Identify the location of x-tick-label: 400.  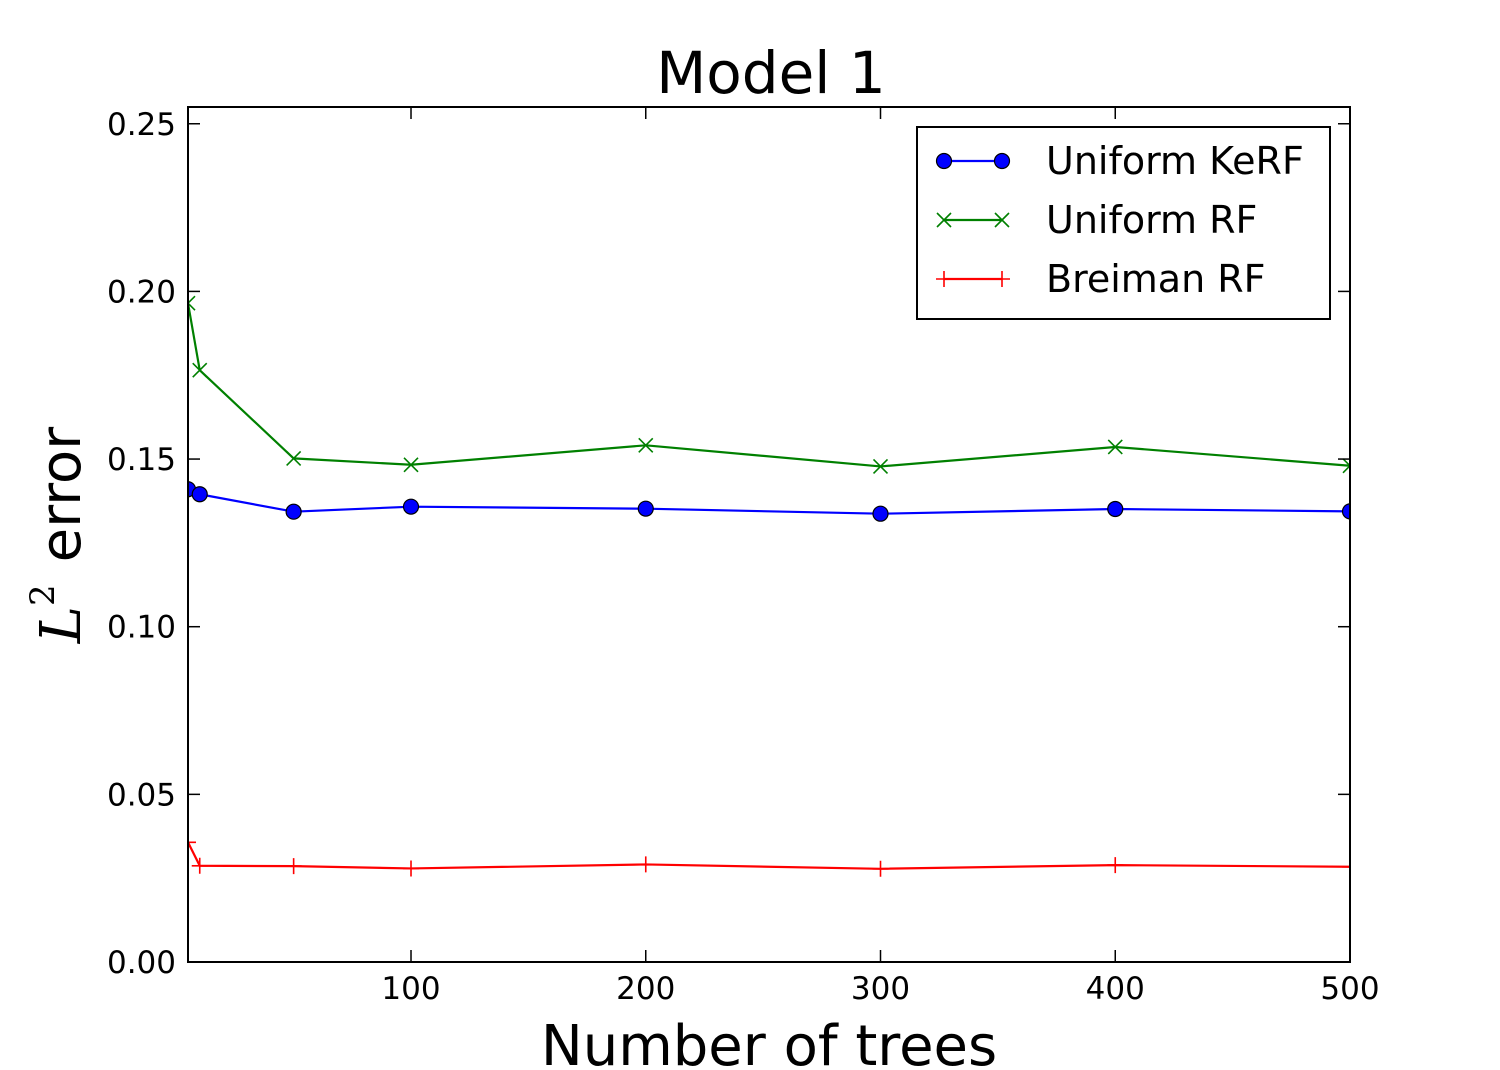
(1115, 989).